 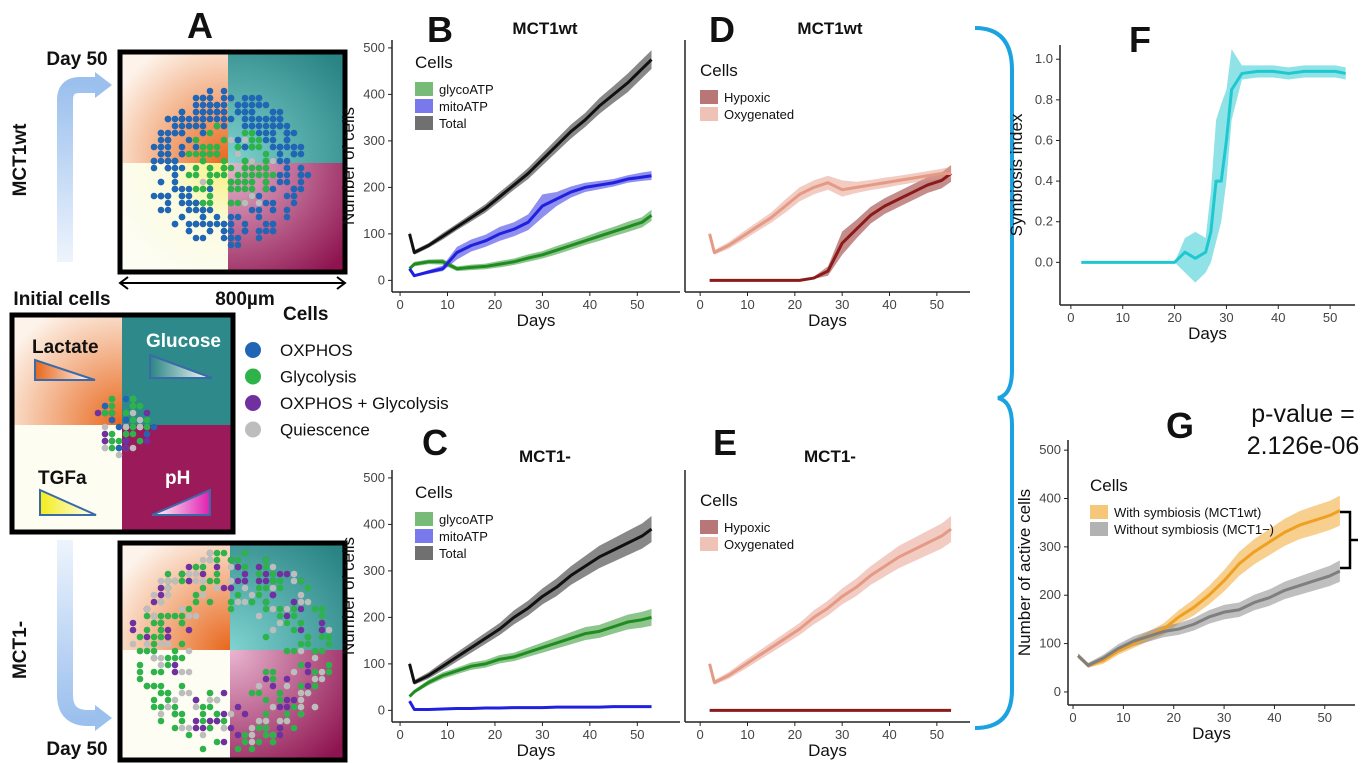 What do you see at coordinates (177, 478) in the screenshot?
I see `gradient-label: pH` at bounding box center [177, 478].